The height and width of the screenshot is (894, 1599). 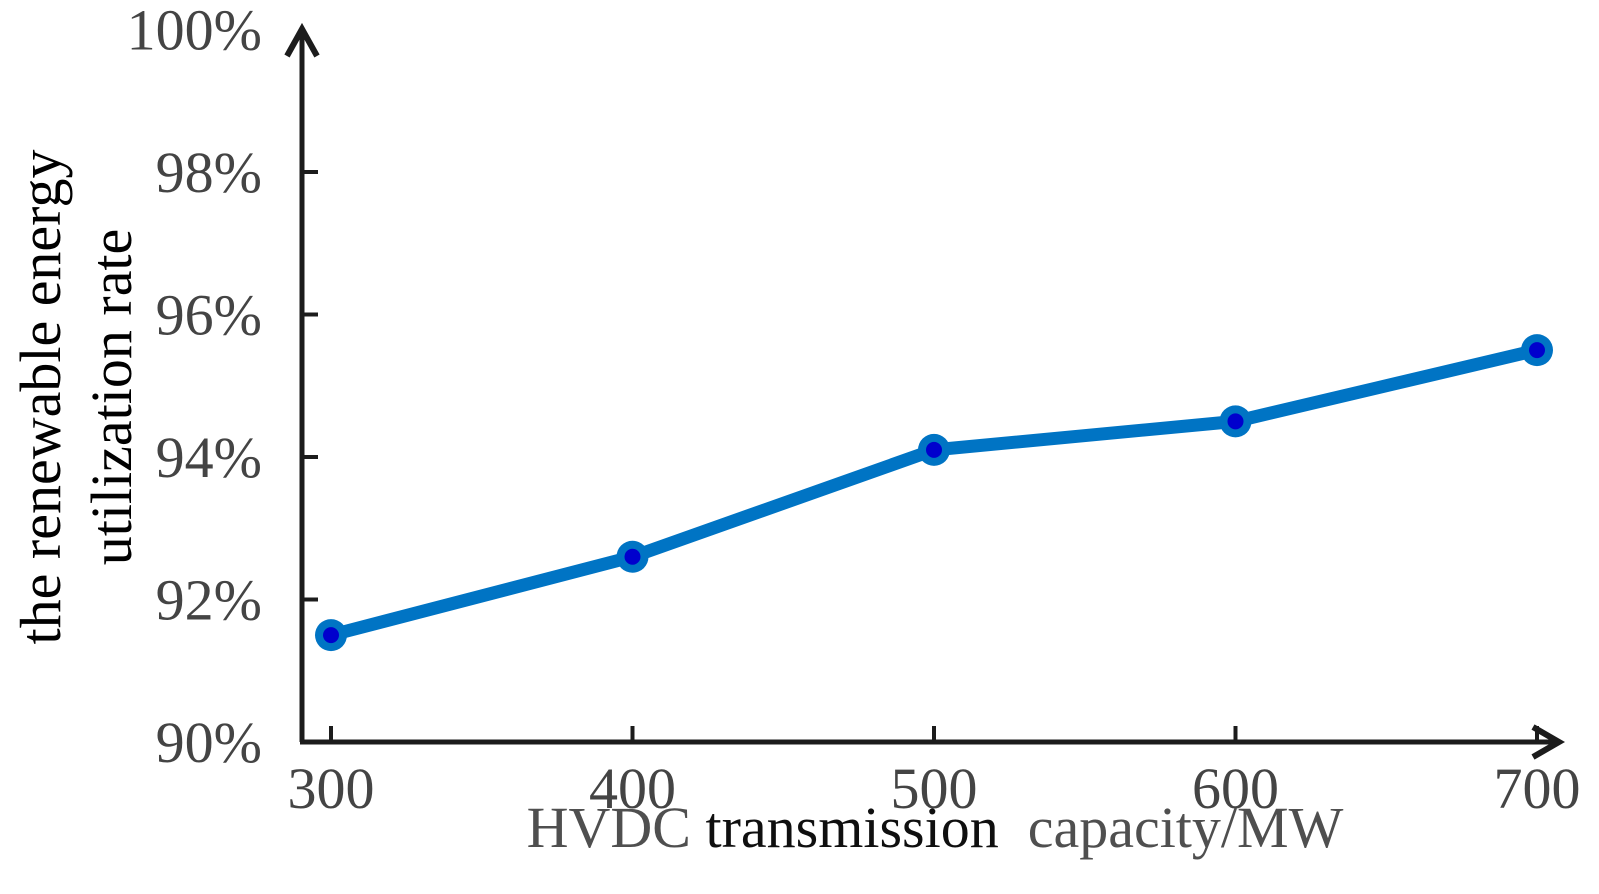 What do you see at coordinates (331, 788) in the screenshot?
I see `x-tick-label: 300` at bounding box center [331, 788].